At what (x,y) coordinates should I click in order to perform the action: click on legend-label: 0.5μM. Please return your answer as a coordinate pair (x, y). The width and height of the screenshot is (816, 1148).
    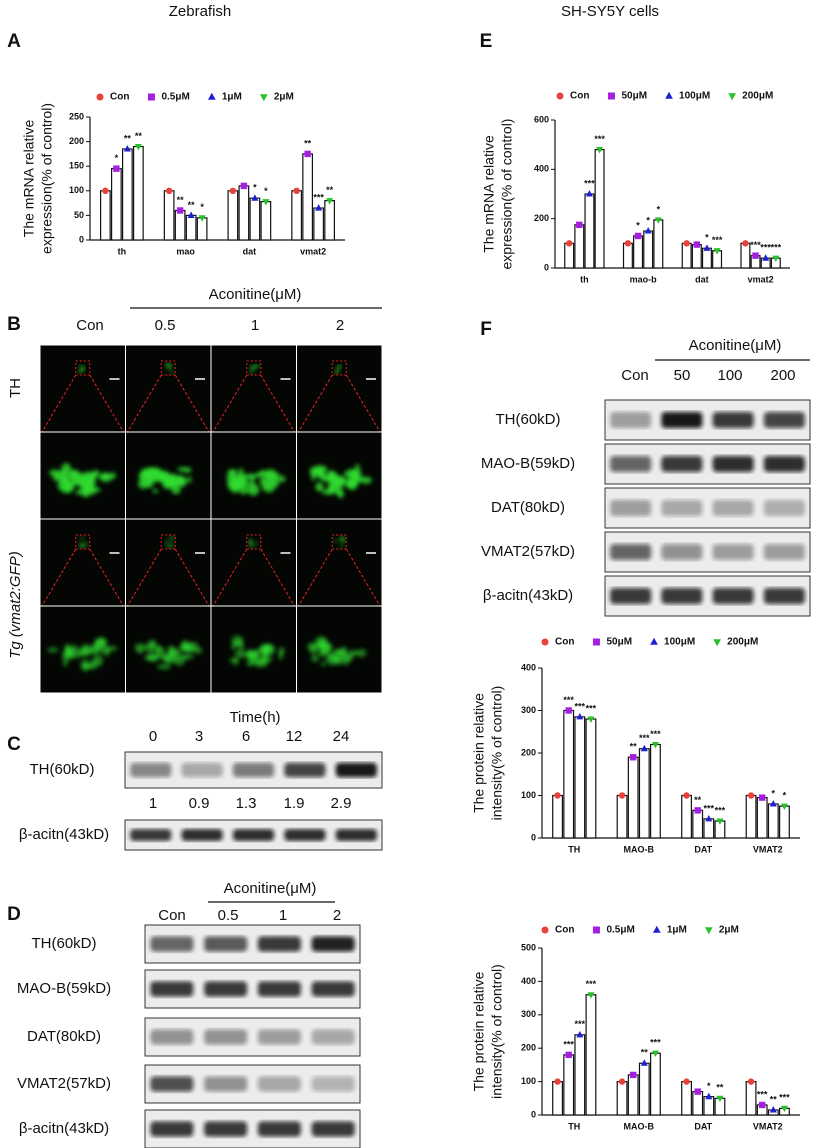
    Looking at the image, I should click on (175, 97).